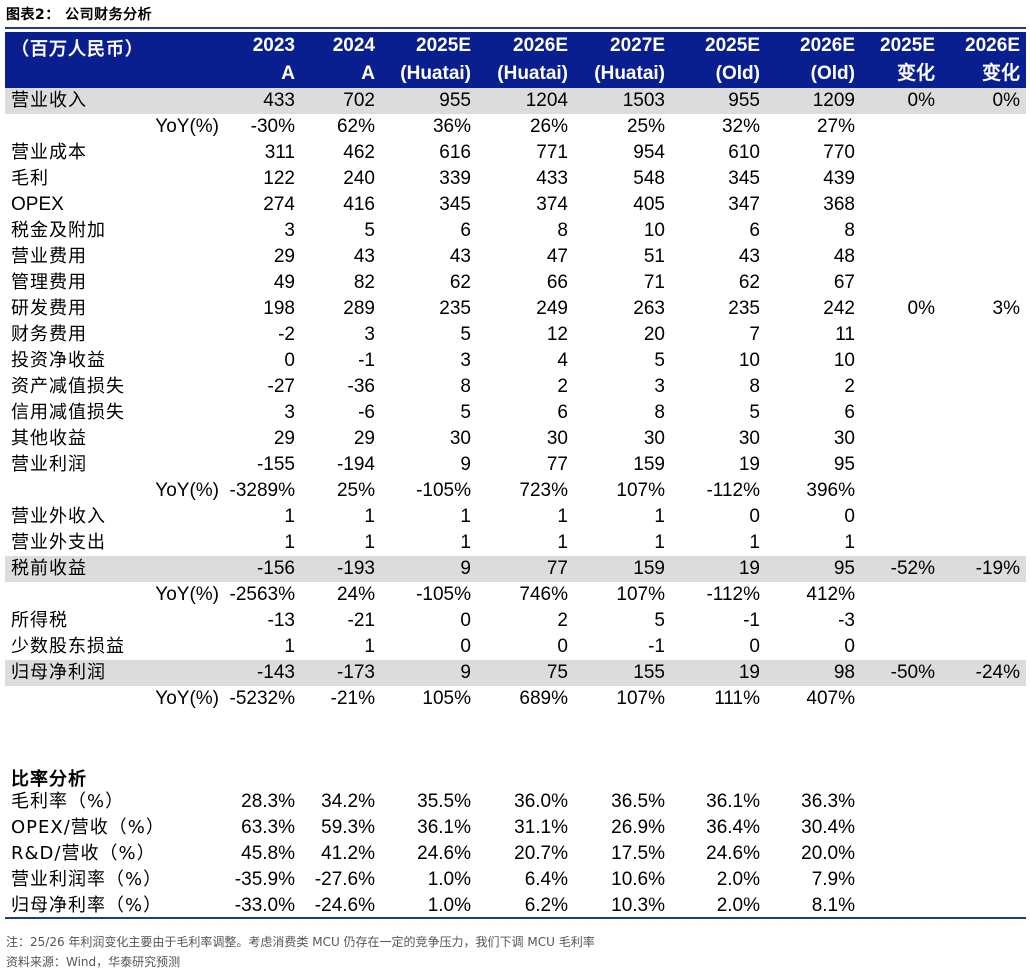 This screenshot has width=1030, height=973. Describe the element at coordinates (359, 204) in the screenshot. I see `table-cell: 416` at that location.